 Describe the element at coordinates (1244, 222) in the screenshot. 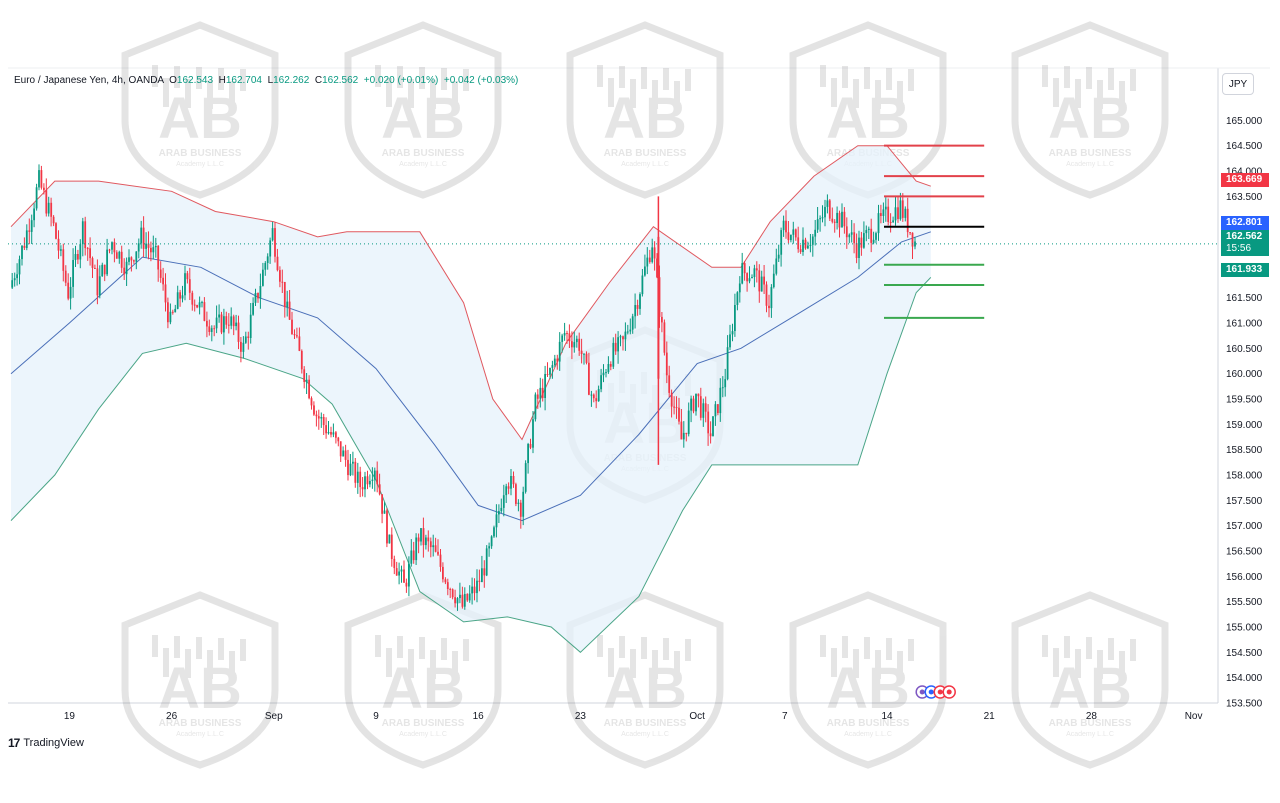

I see `middle-band-value: 162.801` at that location.